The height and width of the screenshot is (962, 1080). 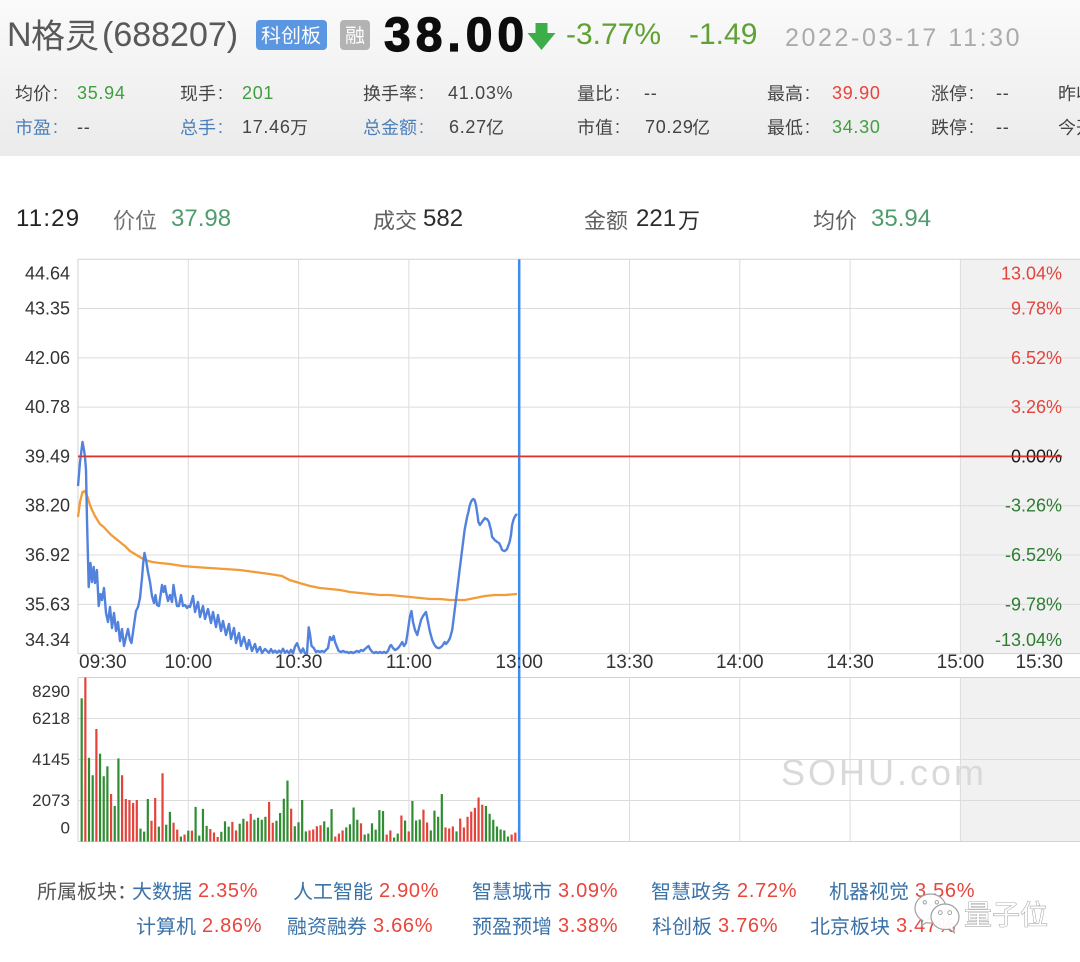 I want to click on svg-text: 40.78, so click(x=47, y=407).